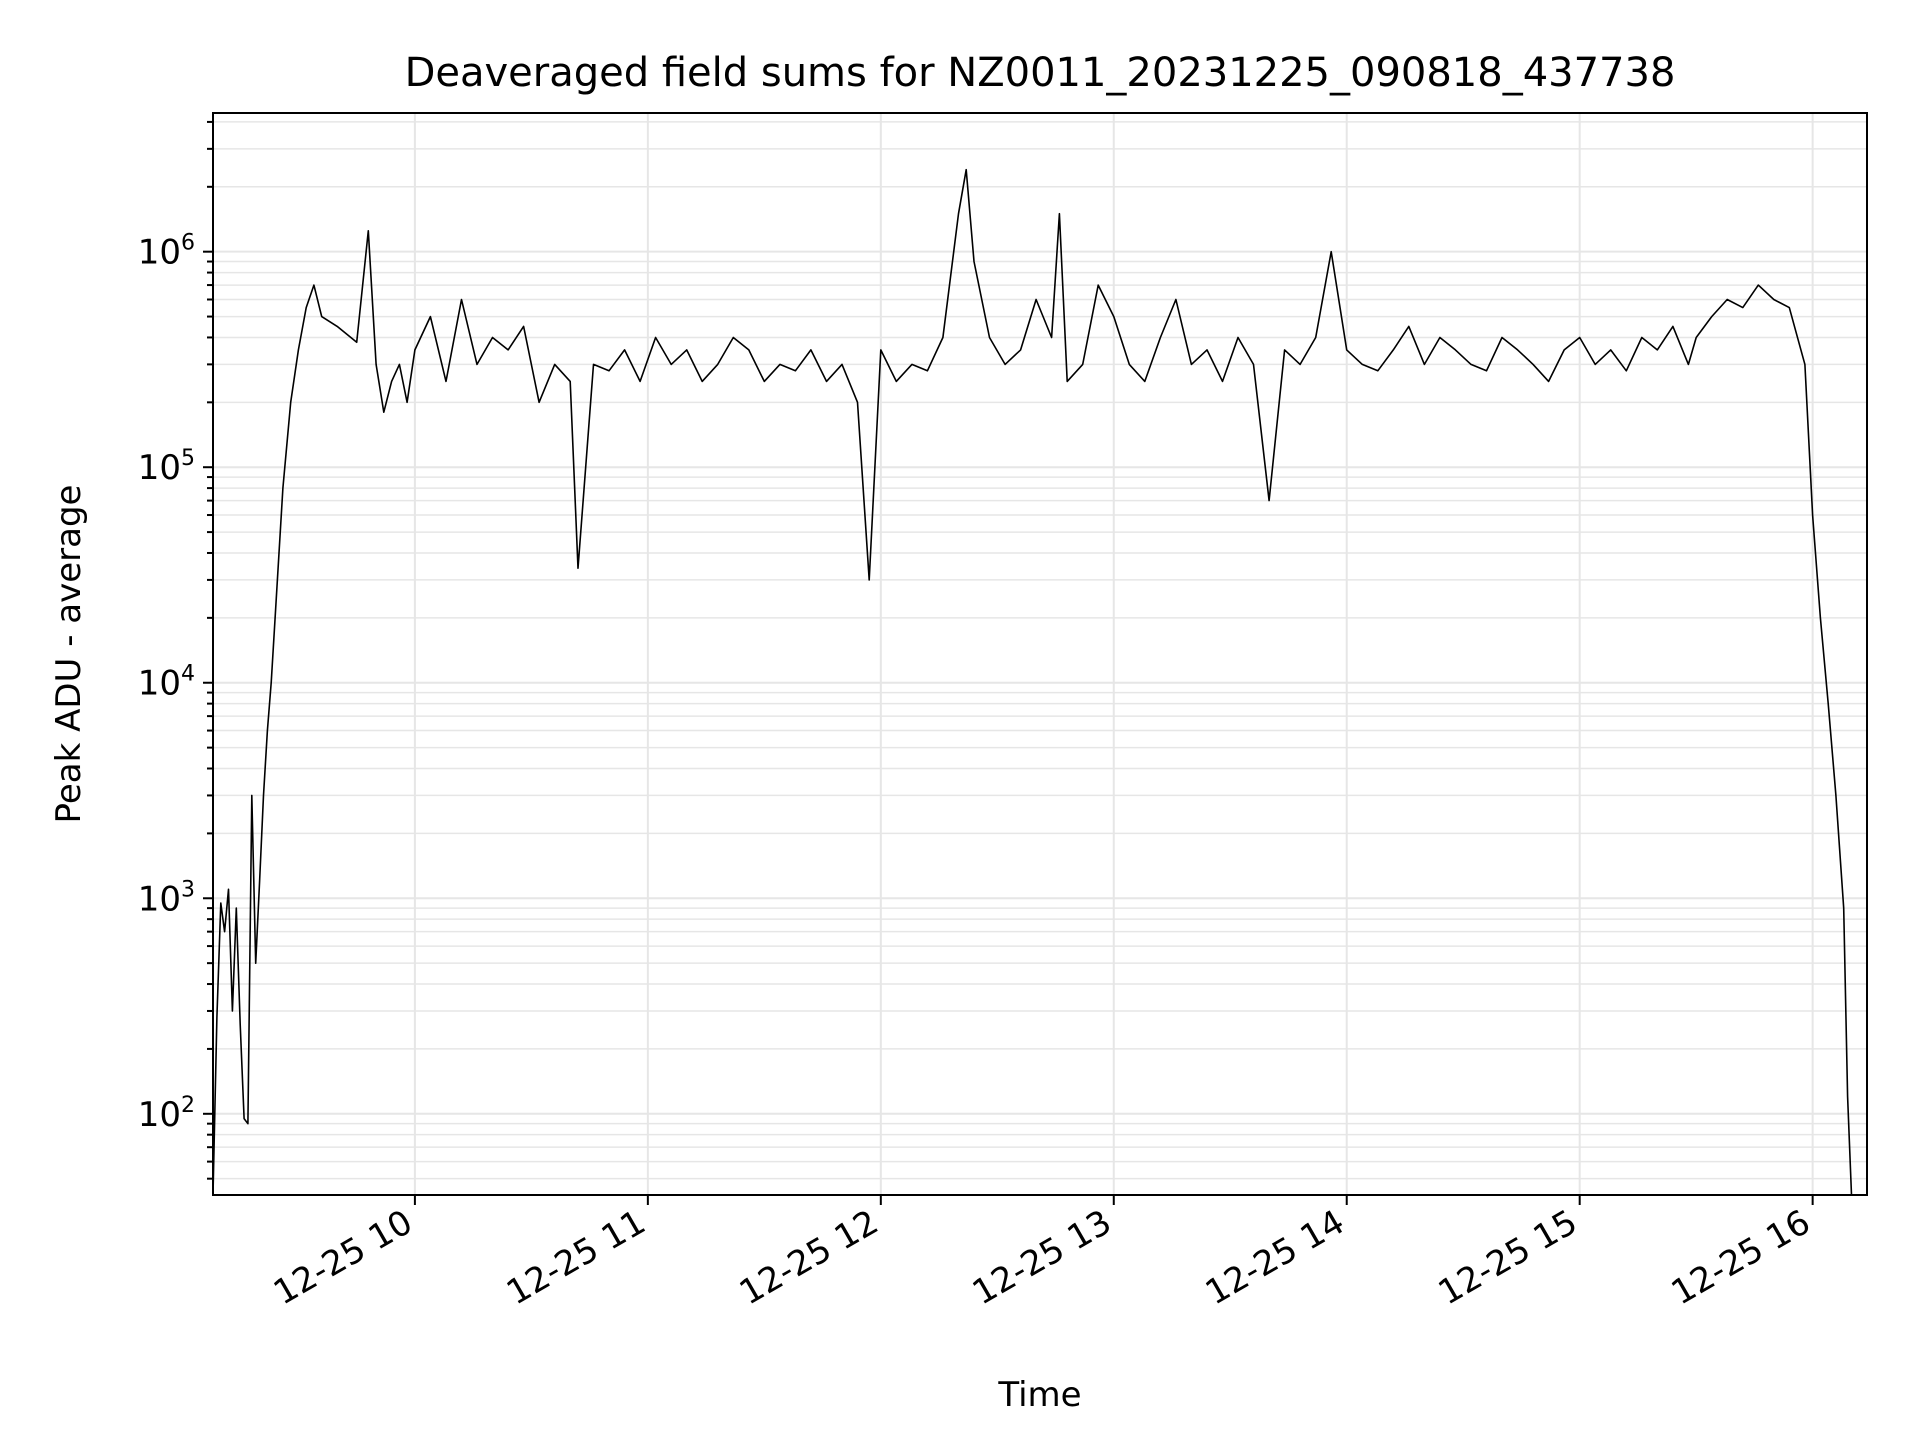 Image resolution: width=1920 pixels, height=1440 pixels. I want to click on y-tick-label: 104, so click(166, 683).